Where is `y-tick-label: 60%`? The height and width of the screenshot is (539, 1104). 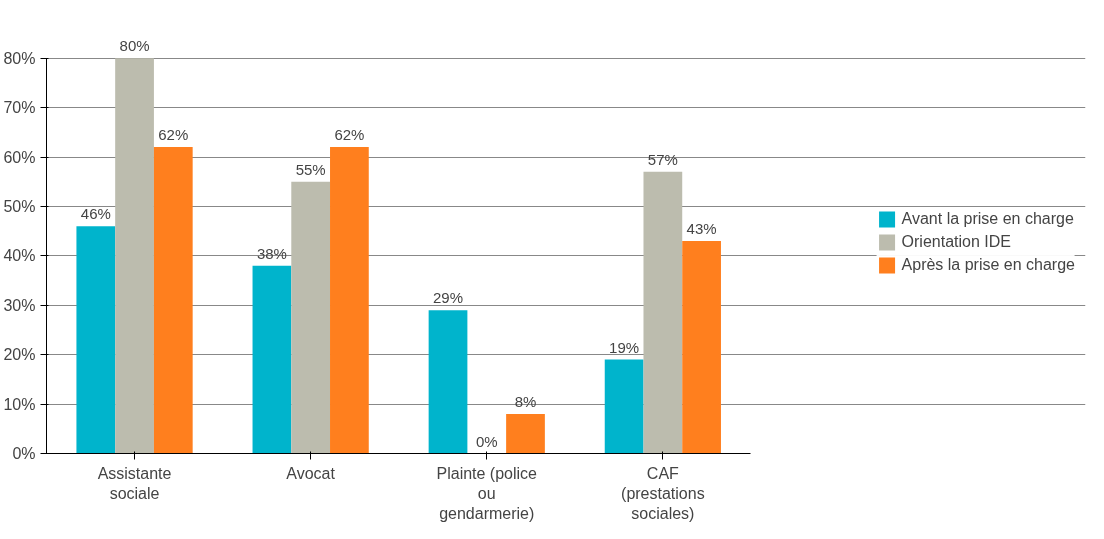 y-tick-label: 60% is located at coordinates (19, 157).